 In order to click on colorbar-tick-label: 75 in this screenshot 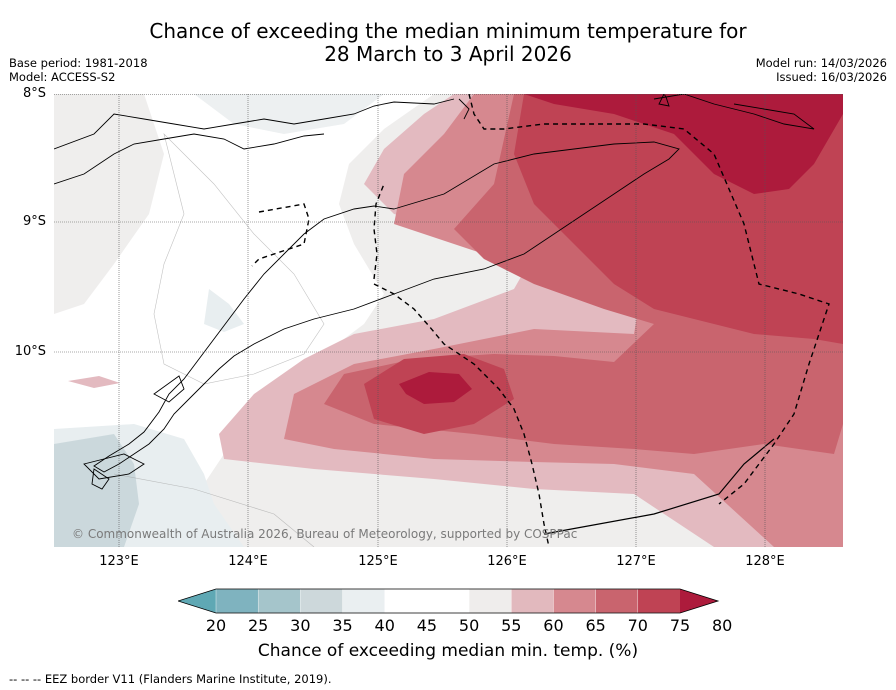, I will do `click(680, 625)`.